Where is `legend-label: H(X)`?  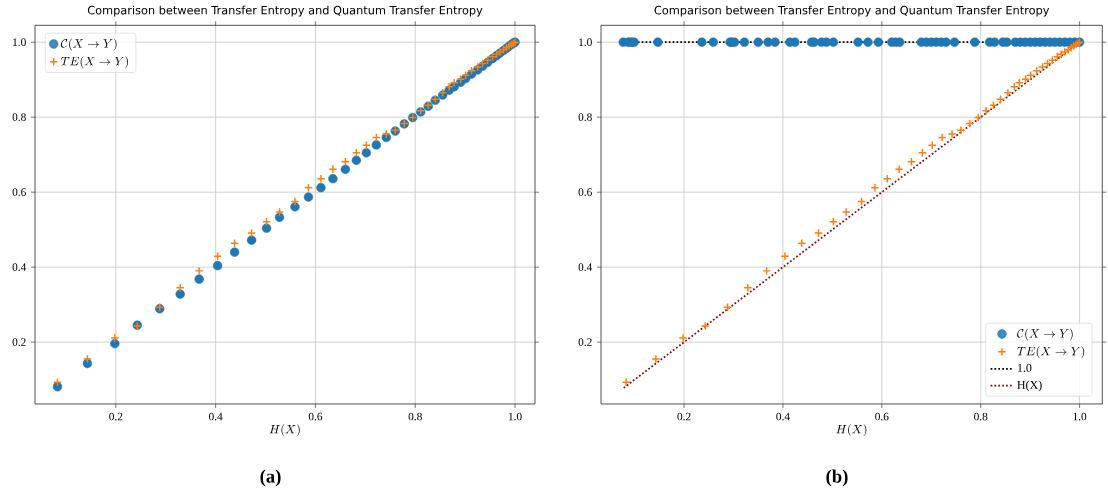
legend-label: H(X) is located at coordinates (1029, 386).